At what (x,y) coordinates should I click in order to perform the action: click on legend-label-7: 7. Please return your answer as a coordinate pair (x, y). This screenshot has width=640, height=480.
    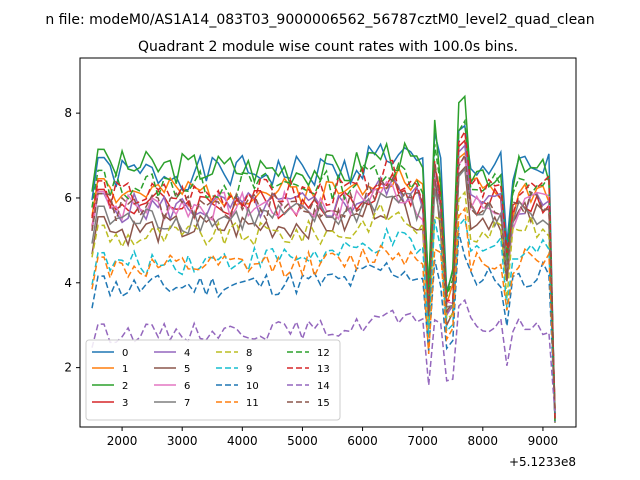
    Looking at the image, I should click on (187, 403).